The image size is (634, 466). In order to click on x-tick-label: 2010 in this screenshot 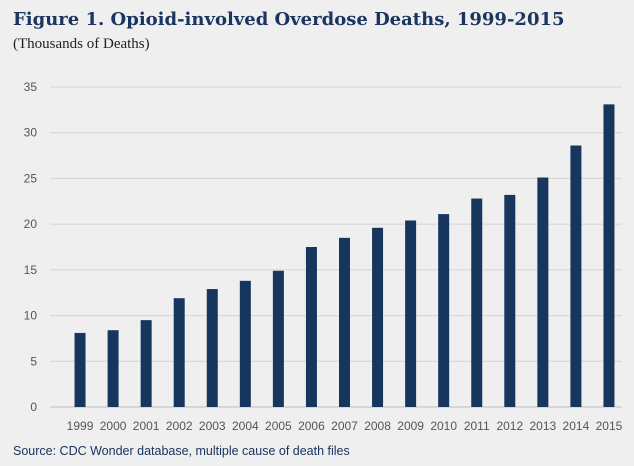, I will do `click(443, 426)`.